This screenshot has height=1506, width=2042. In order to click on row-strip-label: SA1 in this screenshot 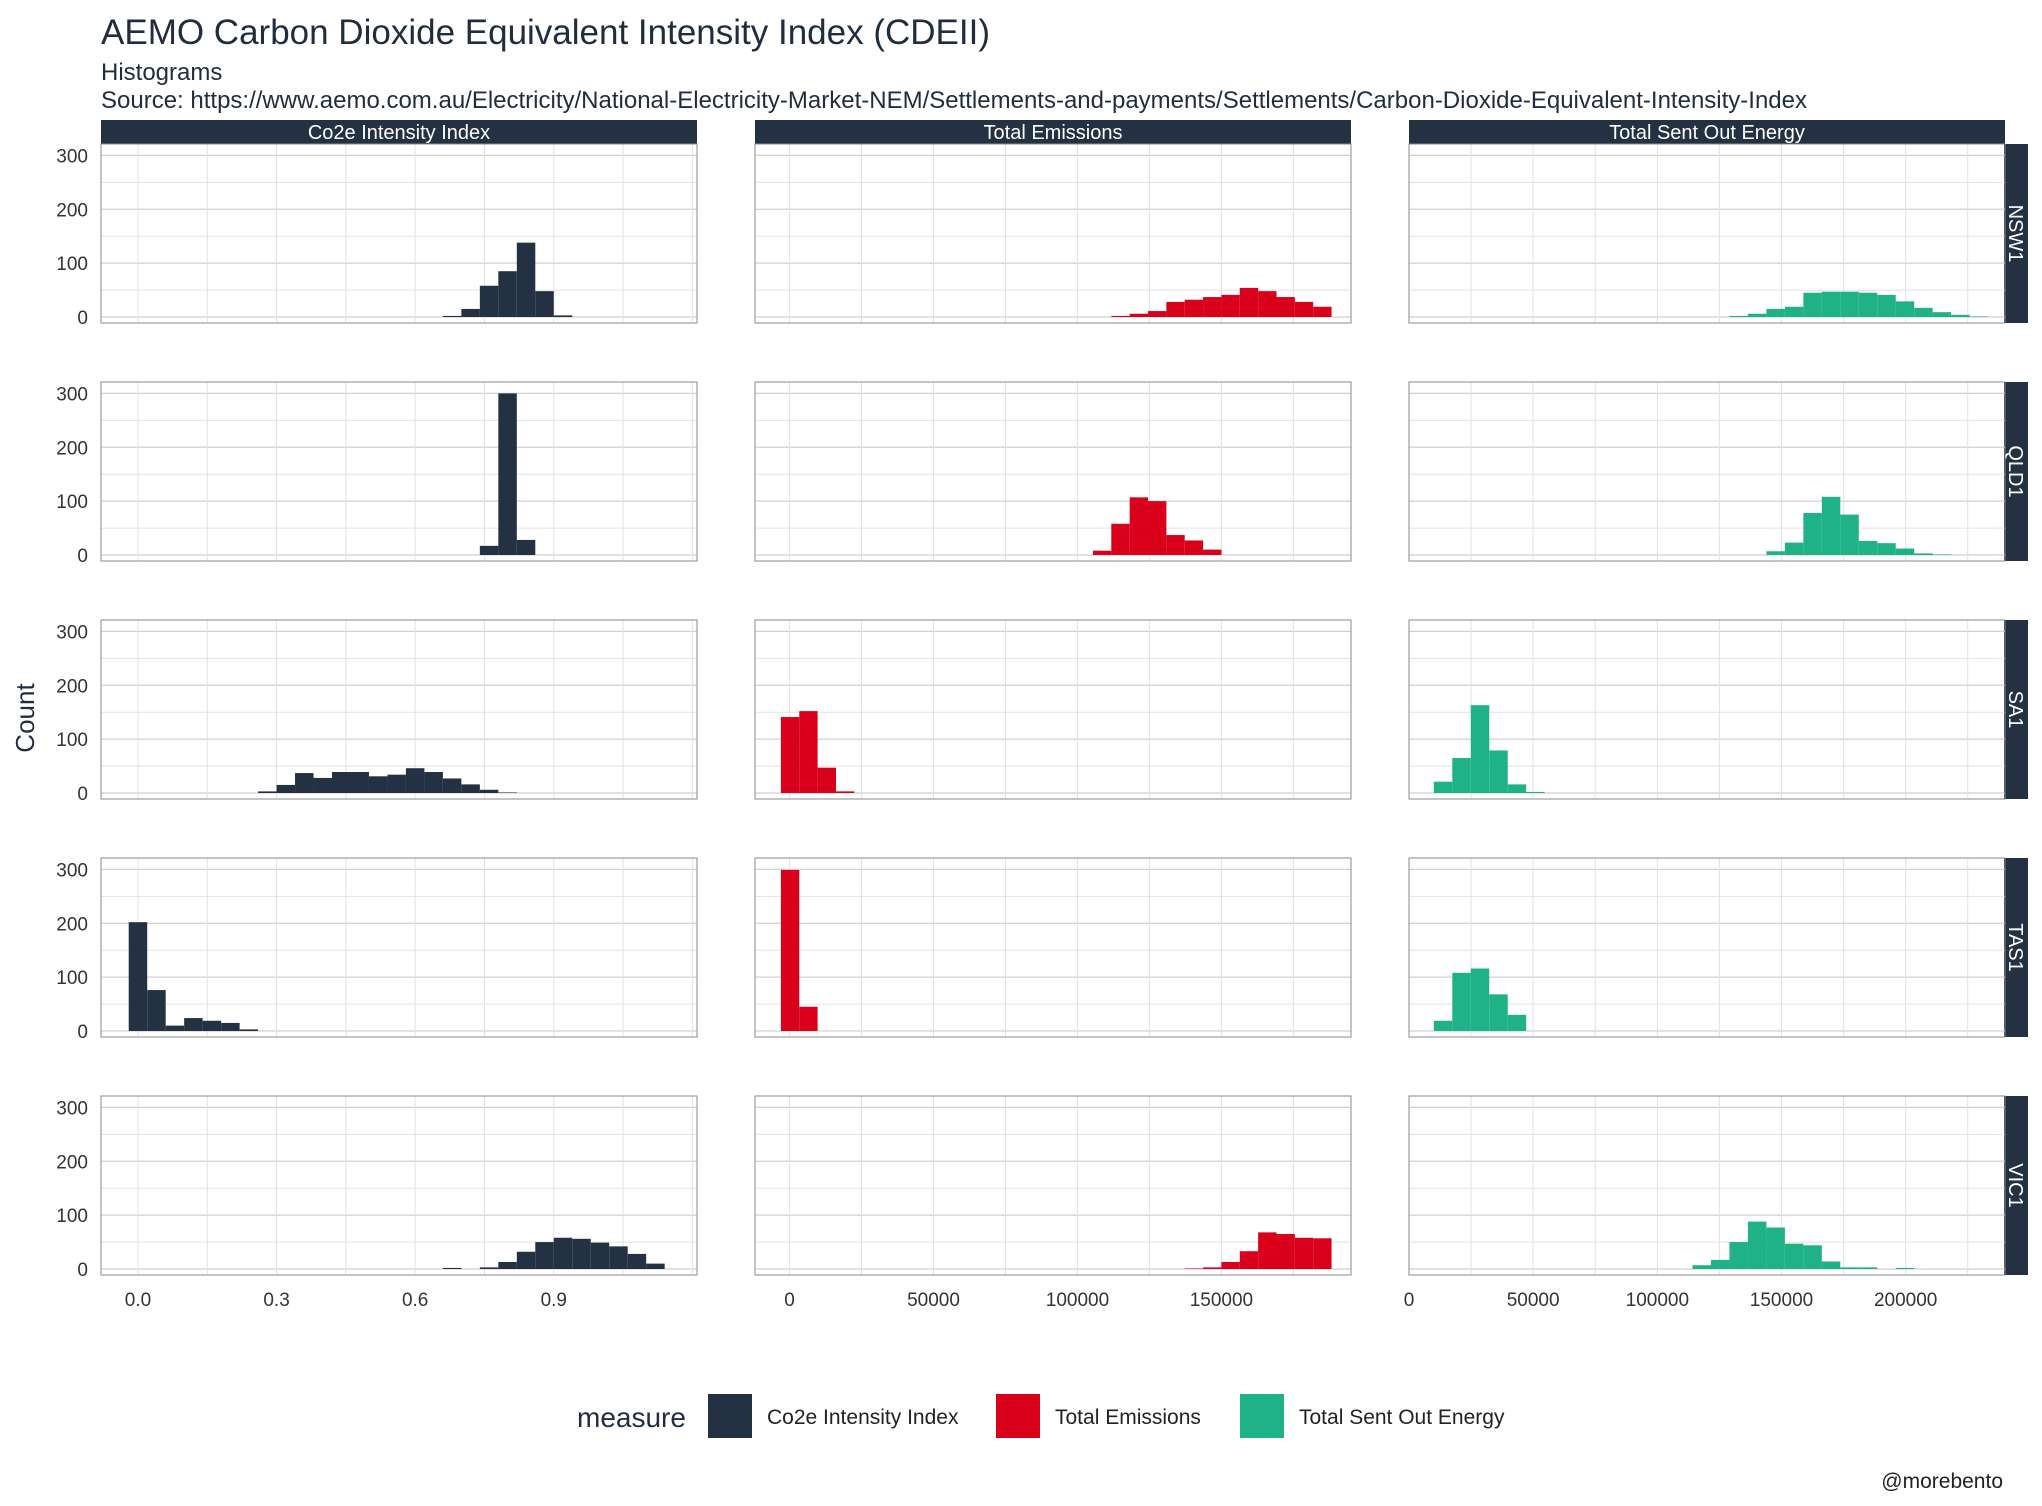, I will do `click(2015, 710)`.